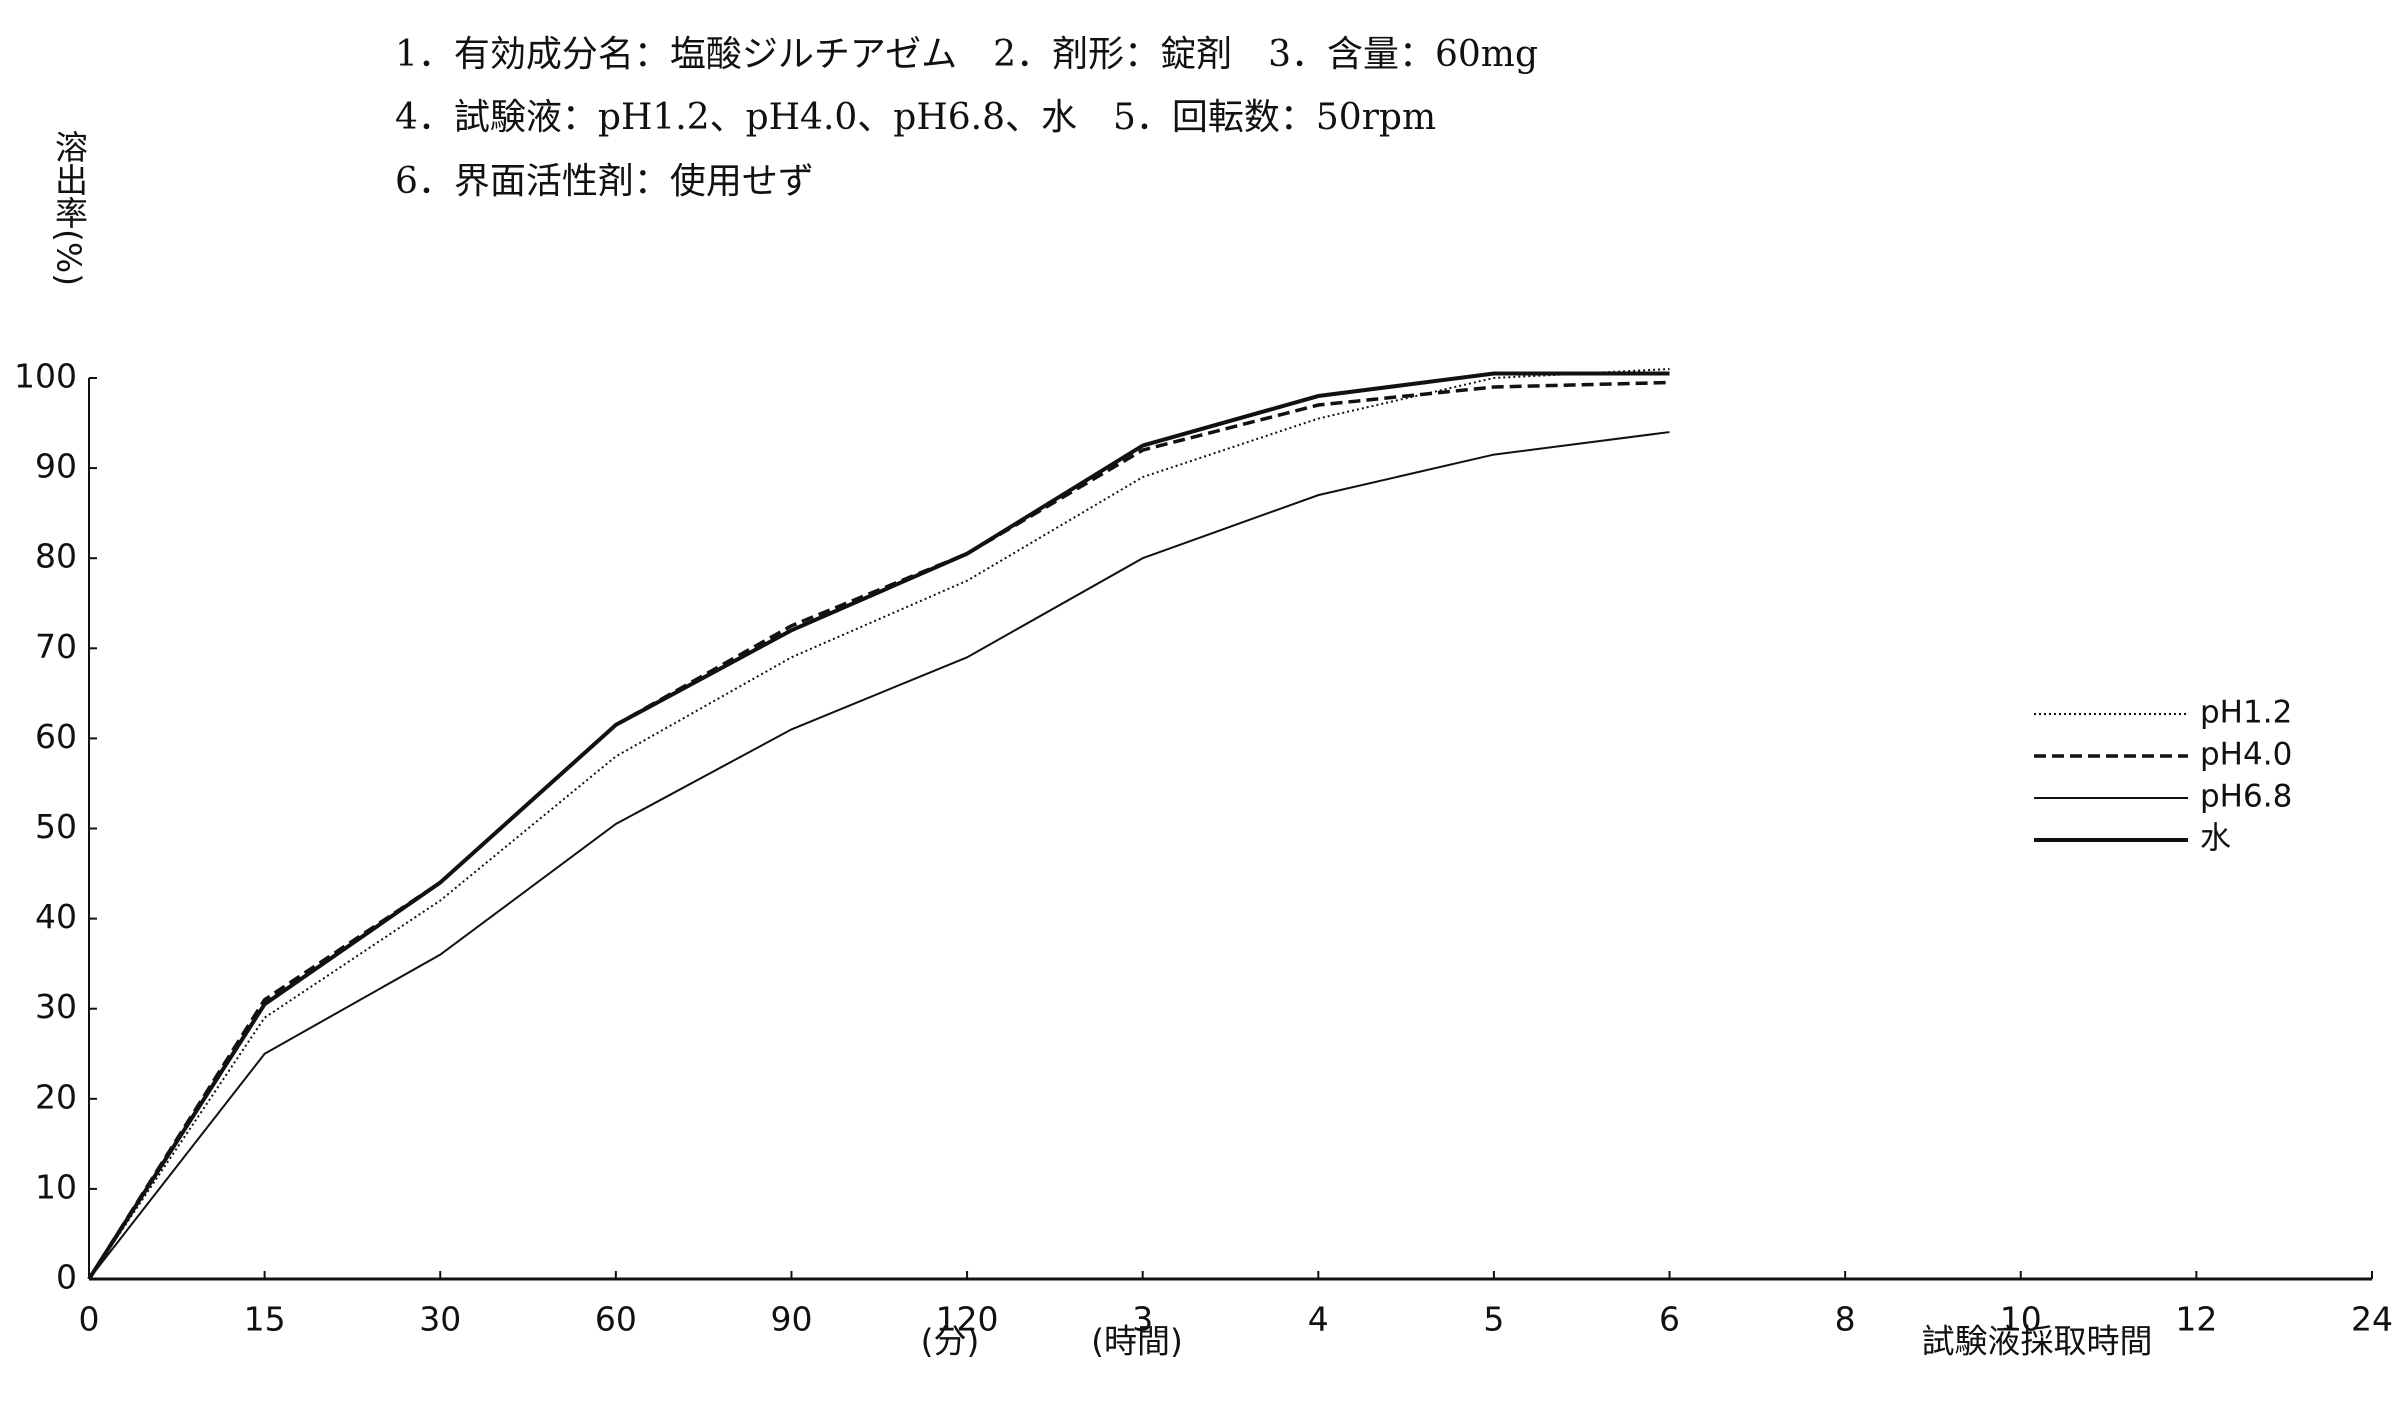 The image size is (2402, 1417). What do you see at coordinates (56, 646) in the screenshot?
I see `y-tick-label: 70` at bounding box center [56, 646].